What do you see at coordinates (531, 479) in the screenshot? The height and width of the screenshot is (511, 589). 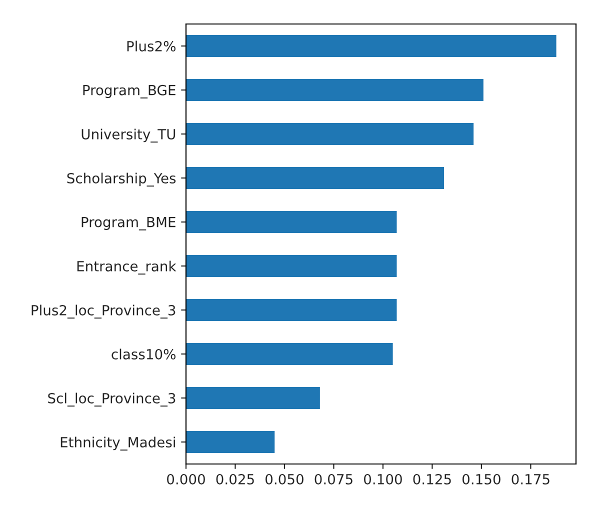 I see `x-tick-label: 0.175` at bounding box center [531, 479].